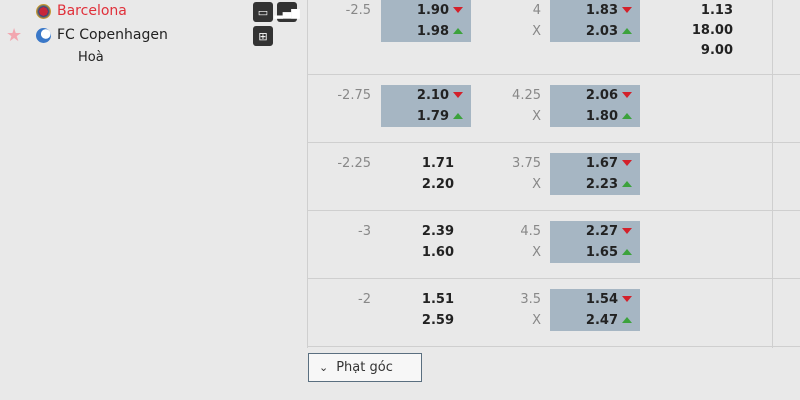 The image size is (800, 400). I want to click on handicap-line: -2.5, so click(358, 10).